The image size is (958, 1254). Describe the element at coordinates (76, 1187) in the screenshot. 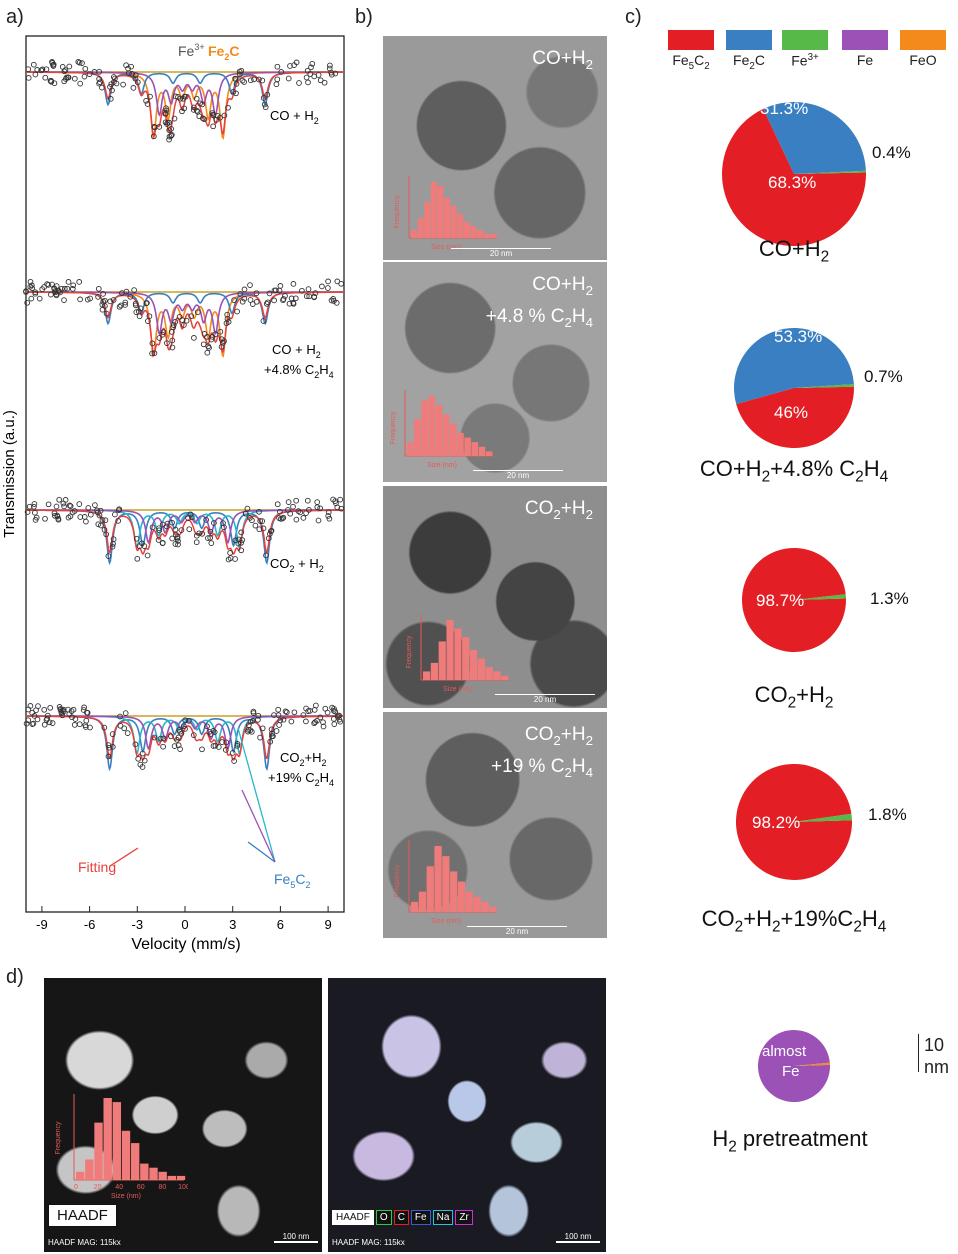

I see `haadf-hist-tick: 0` at that location.